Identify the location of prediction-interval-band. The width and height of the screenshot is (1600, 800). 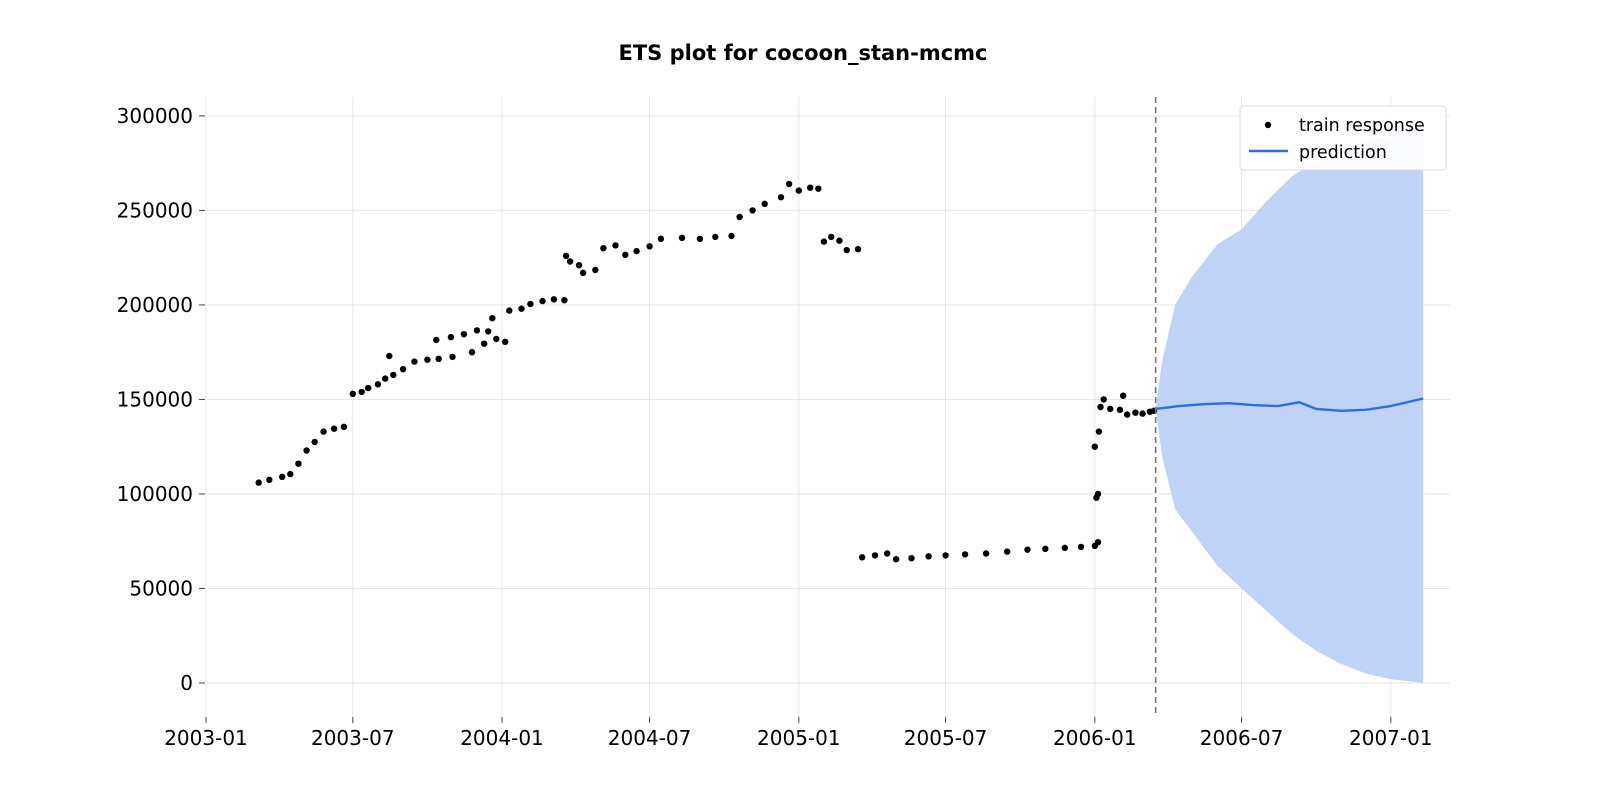
(1289, 407).